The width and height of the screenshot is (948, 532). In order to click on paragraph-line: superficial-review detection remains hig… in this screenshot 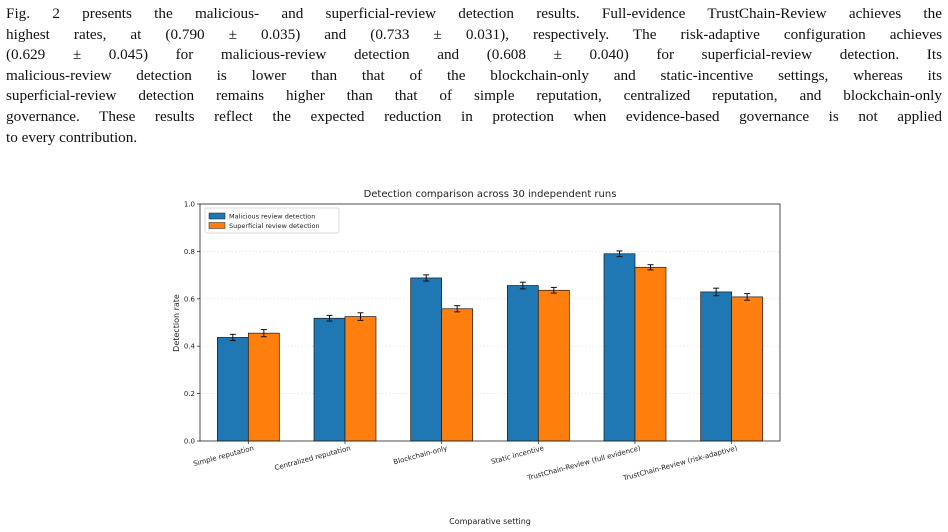, I will do `click(474, 96)`.